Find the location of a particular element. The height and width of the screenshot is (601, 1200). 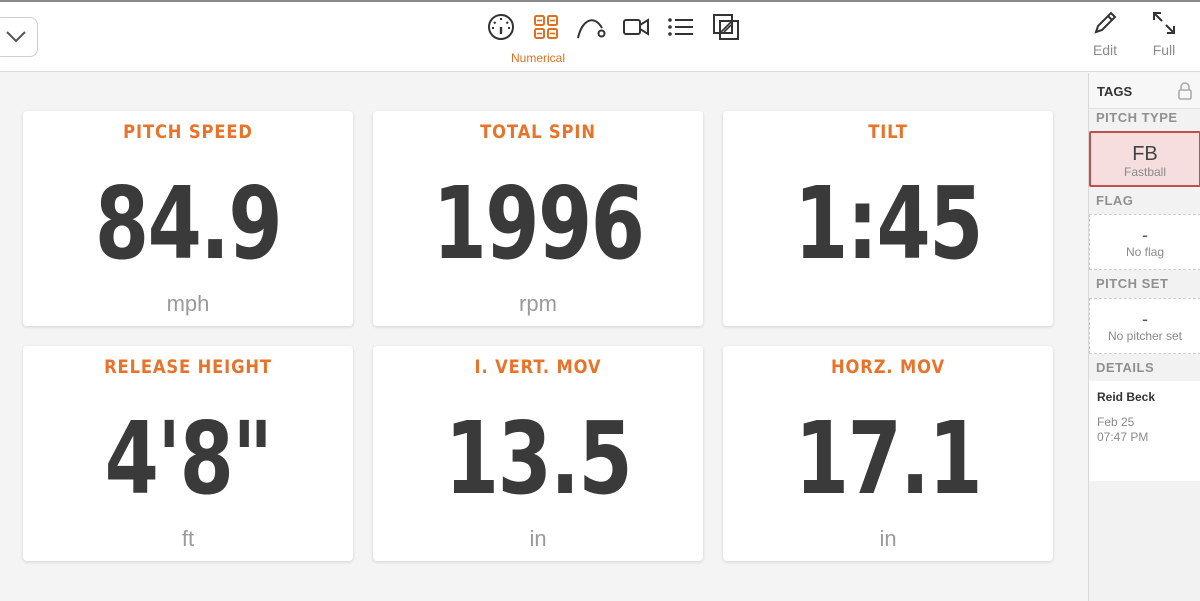

active-view-label: Numerical is located at coordinates (537, 58).